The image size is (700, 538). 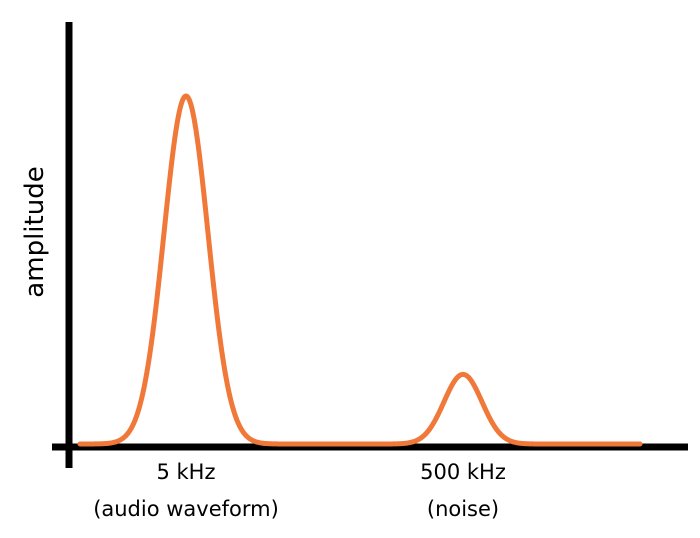 What do you see at coordinates (463, 509) in the screenshot?
I see `tick-label-500khz-note: (noise)` at bounding box center [463, 509].